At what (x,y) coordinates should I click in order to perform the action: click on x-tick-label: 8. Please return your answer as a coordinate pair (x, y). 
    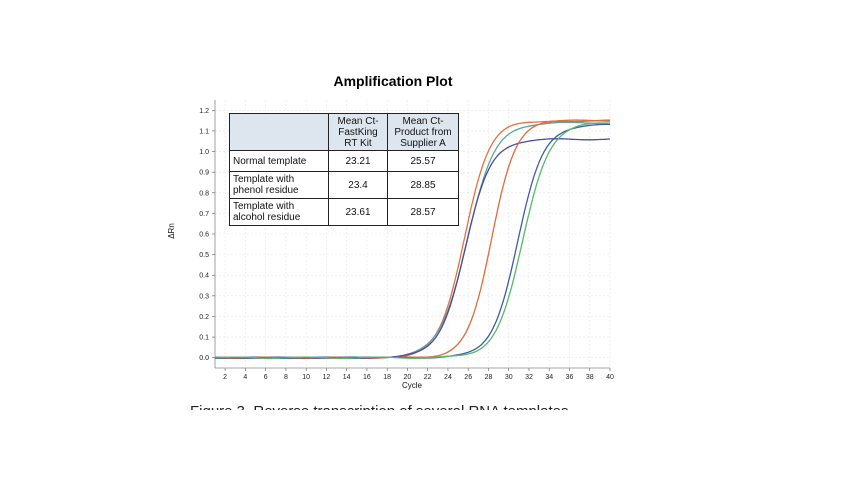
    Looking at the image, I should click on (286, 377).